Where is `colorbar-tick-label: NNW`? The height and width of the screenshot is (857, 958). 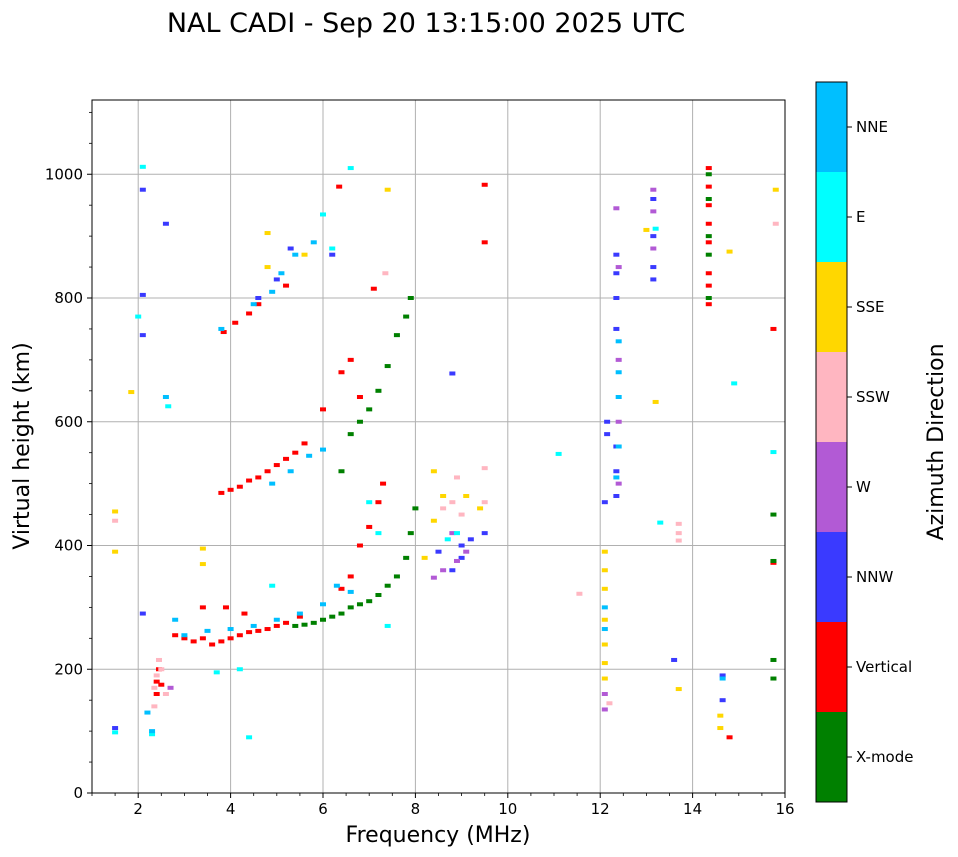
colorbar-tick-label: NNW is located at coordinates (874, 577).